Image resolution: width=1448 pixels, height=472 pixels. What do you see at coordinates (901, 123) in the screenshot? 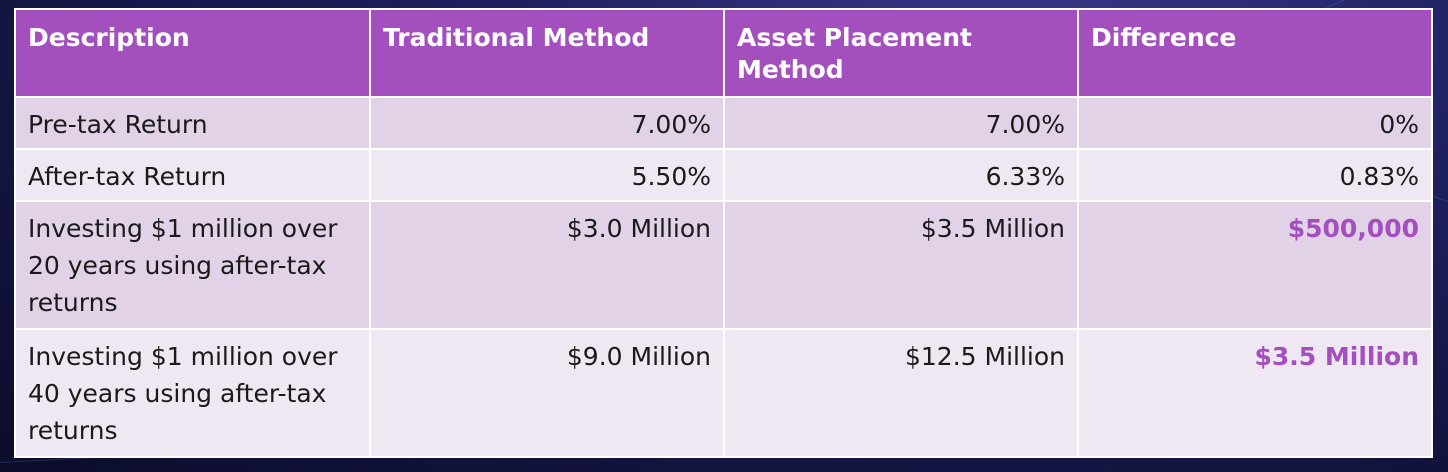
I see `cell-asset-placement: 7.00%` at bounding box center [901, 123].